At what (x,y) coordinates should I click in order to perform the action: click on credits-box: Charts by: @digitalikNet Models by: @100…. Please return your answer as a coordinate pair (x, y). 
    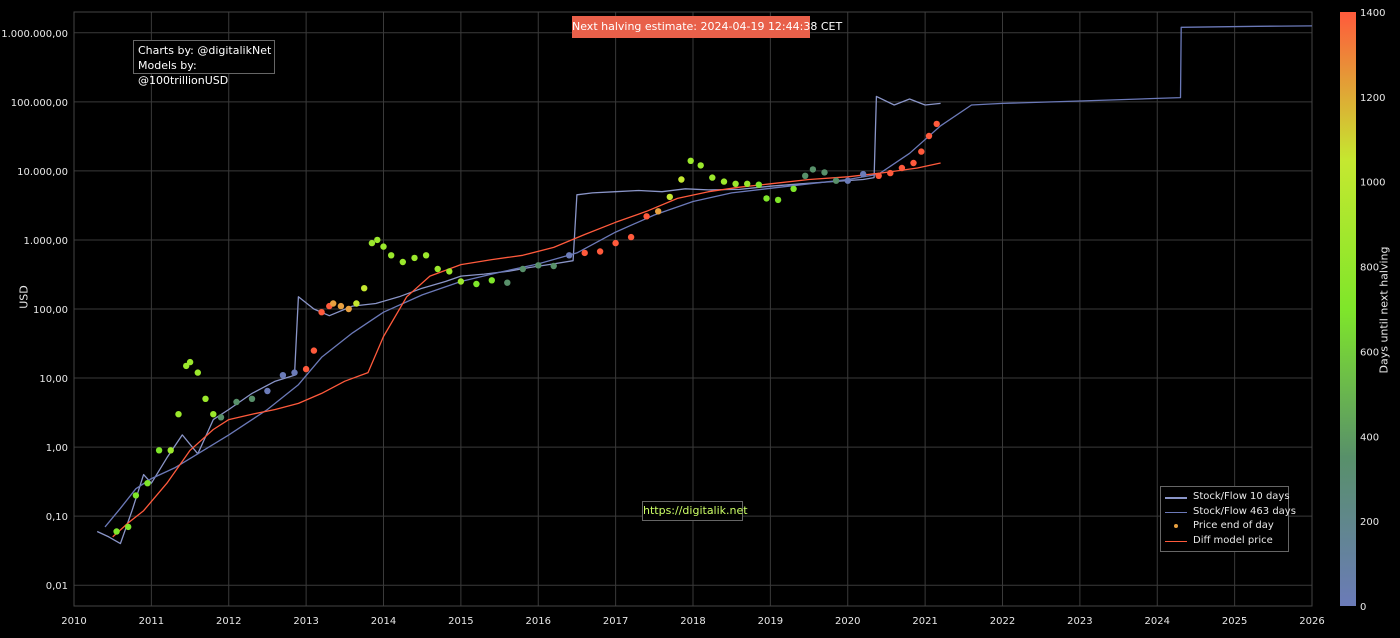
    Looking at the image, I should click on (204, 63).